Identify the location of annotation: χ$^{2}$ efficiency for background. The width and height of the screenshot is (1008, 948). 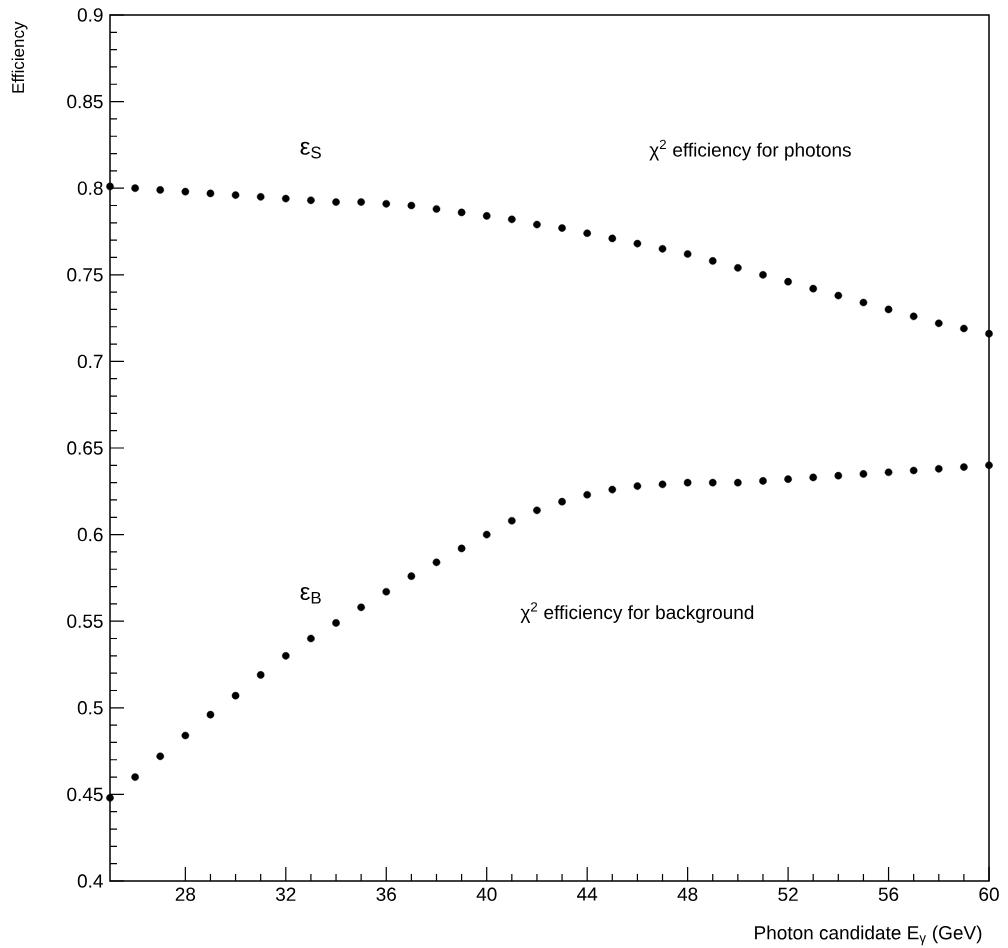
(637, 612).